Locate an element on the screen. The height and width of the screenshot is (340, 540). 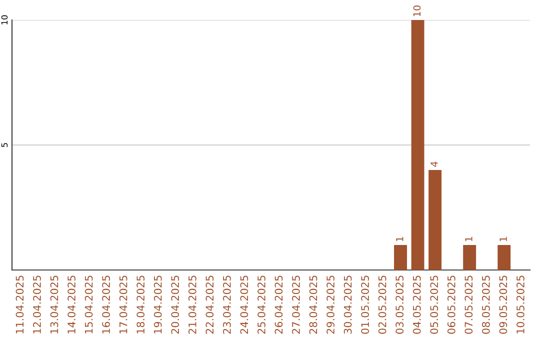
x-tick-label: 29.04.2025 is located at coordinates (330, 305).